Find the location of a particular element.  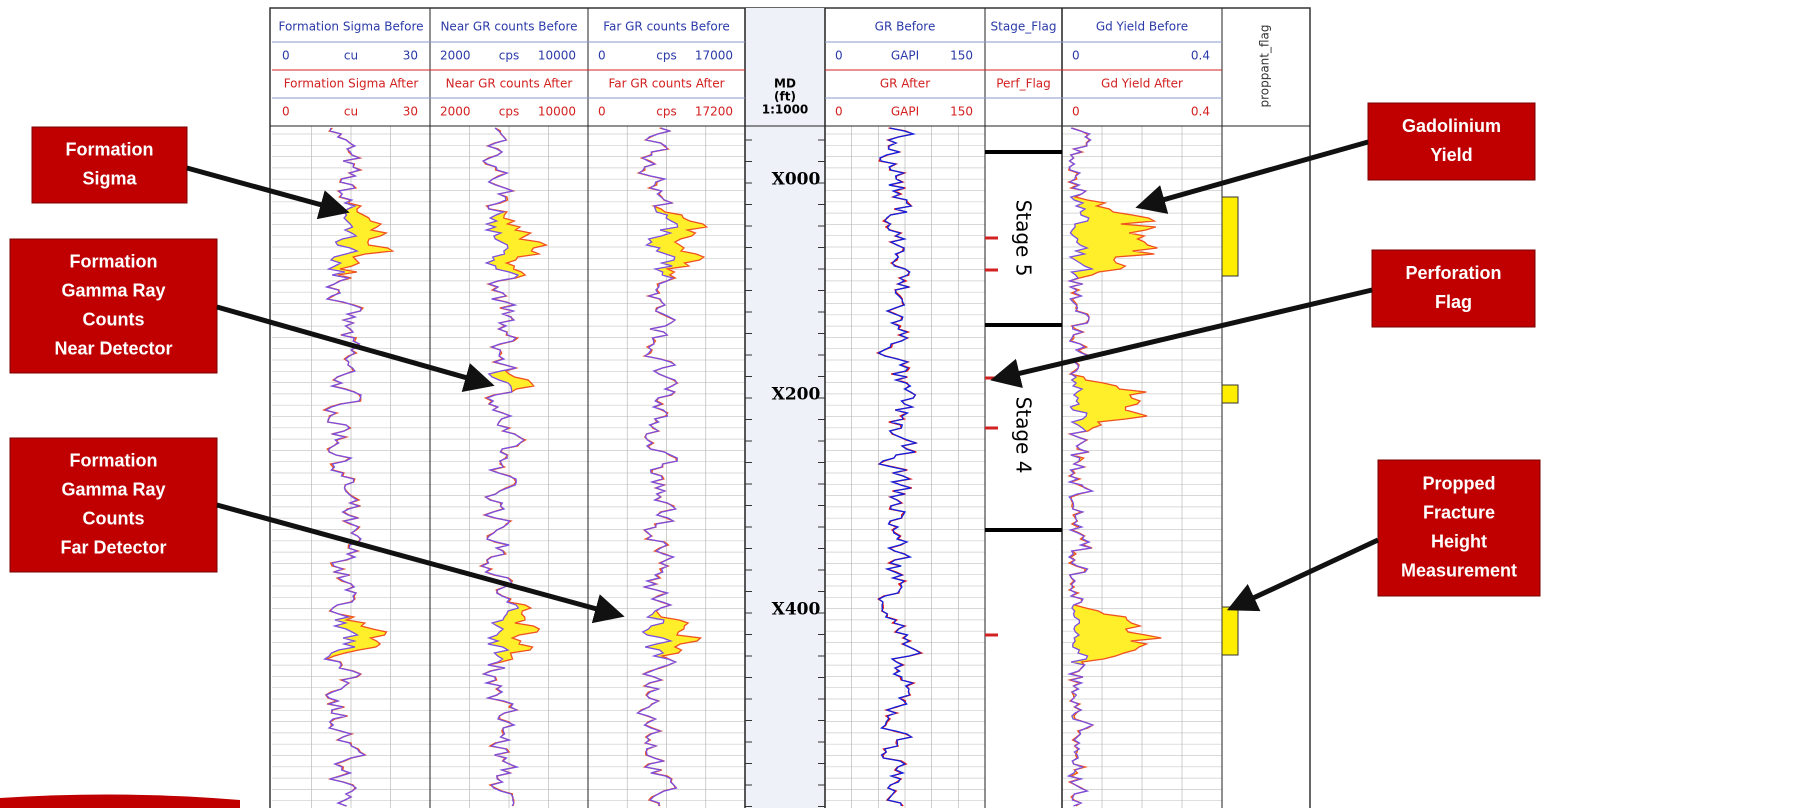

track-title: Perf_Flag is located at coordinates (1023, 84).